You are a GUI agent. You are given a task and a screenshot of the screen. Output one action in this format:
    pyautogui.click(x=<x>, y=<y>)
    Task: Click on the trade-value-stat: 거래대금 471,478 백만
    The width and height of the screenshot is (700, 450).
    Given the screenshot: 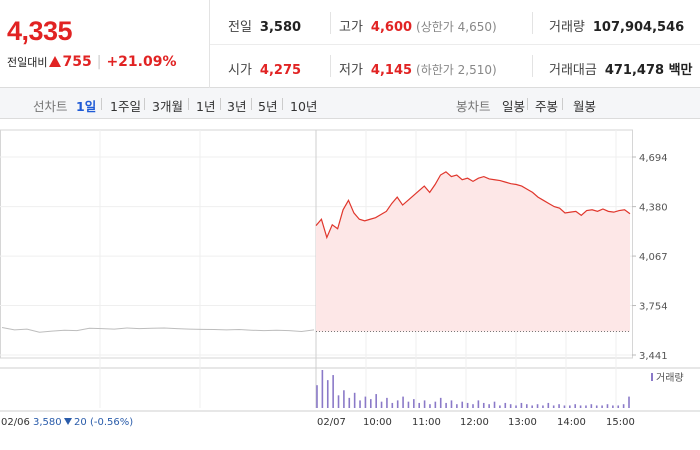 What is the action you would take?
    pyautogui.click(x=621, y=70)
    